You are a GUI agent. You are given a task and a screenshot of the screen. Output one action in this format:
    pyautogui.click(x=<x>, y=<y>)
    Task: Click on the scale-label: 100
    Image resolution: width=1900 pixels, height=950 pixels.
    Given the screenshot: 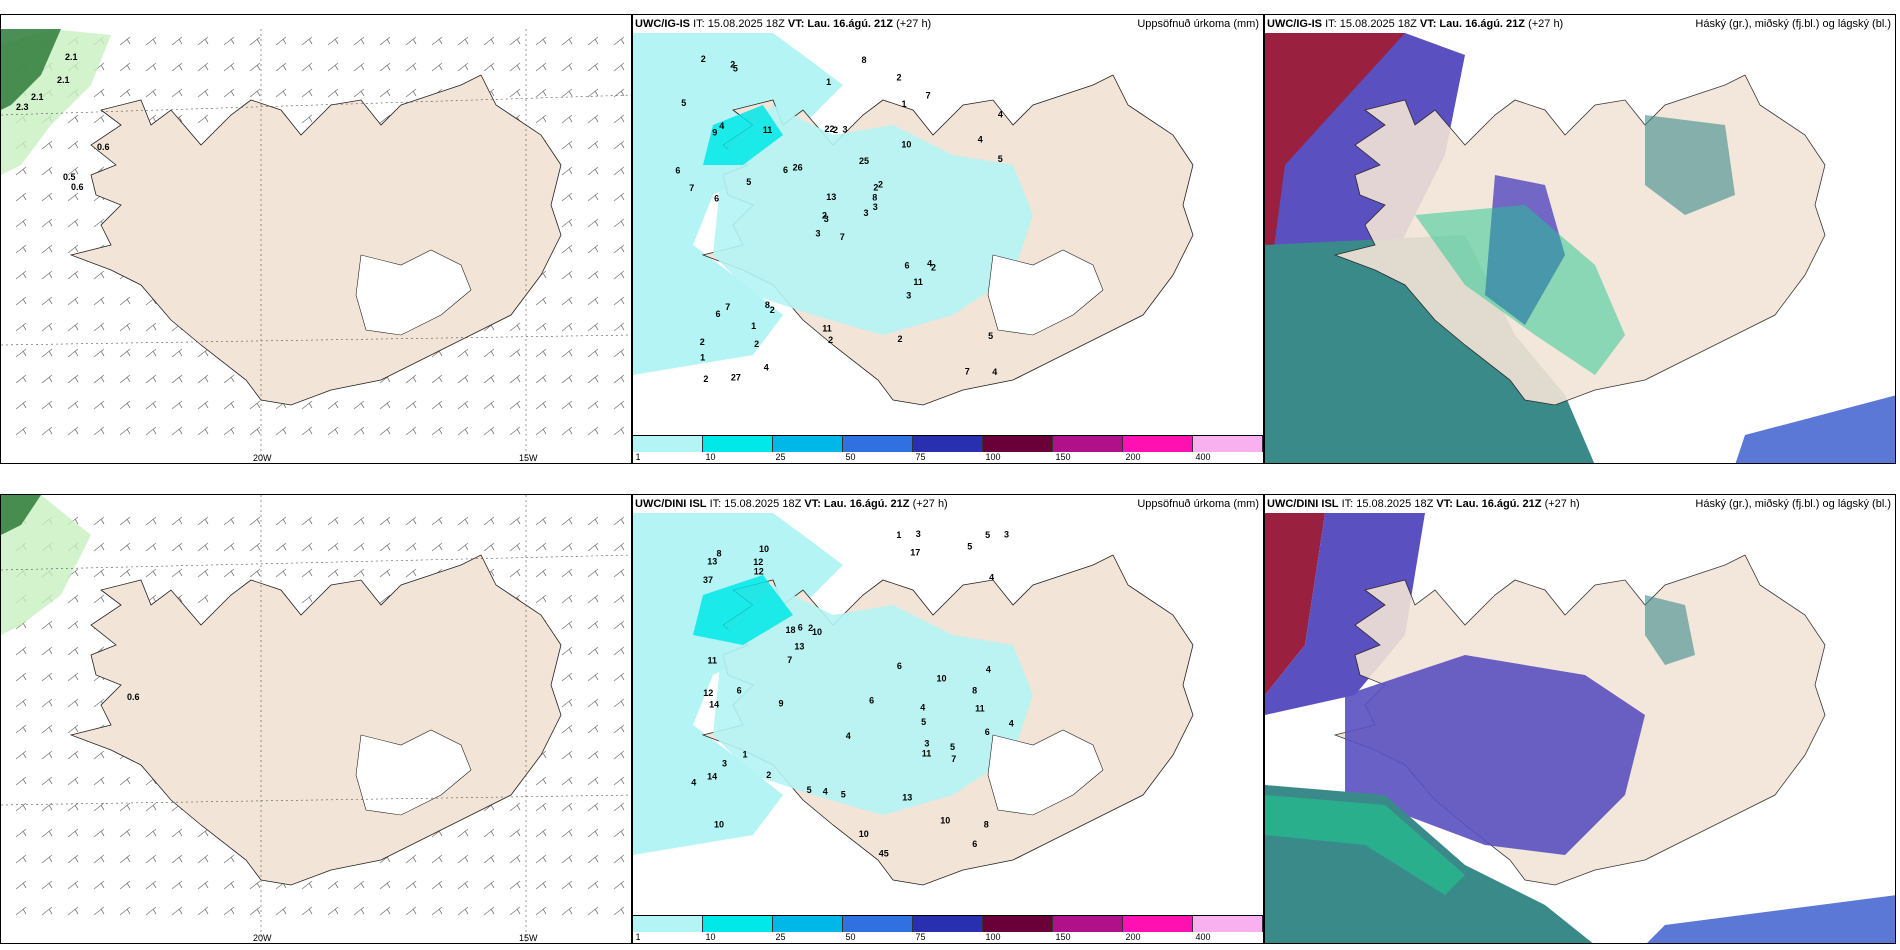 What is the action you would take?
    pyautogui.click(x=993, y=937)
    